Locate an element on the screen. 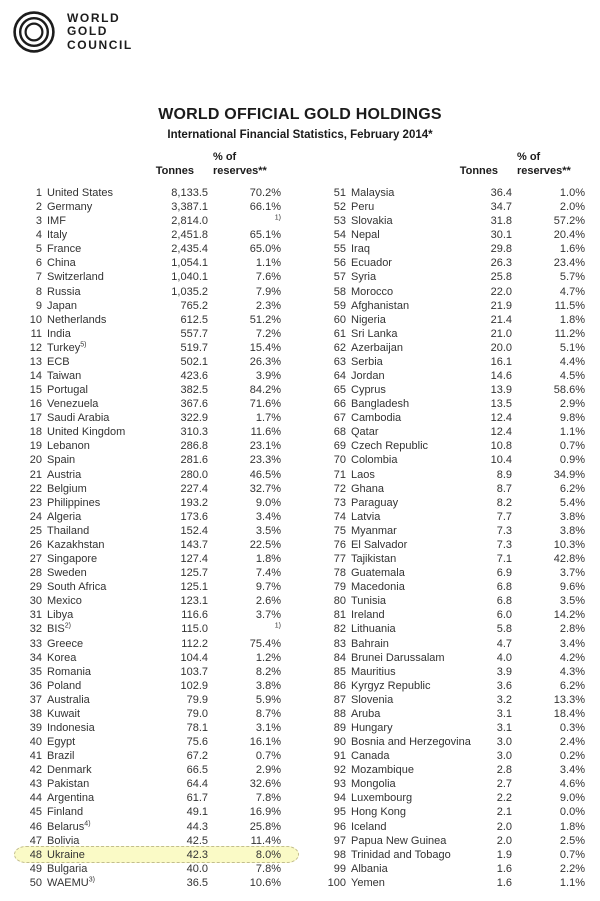 This screenshot has width=600, height=901. row-rank: 78 is located at coordinates (339, 573).